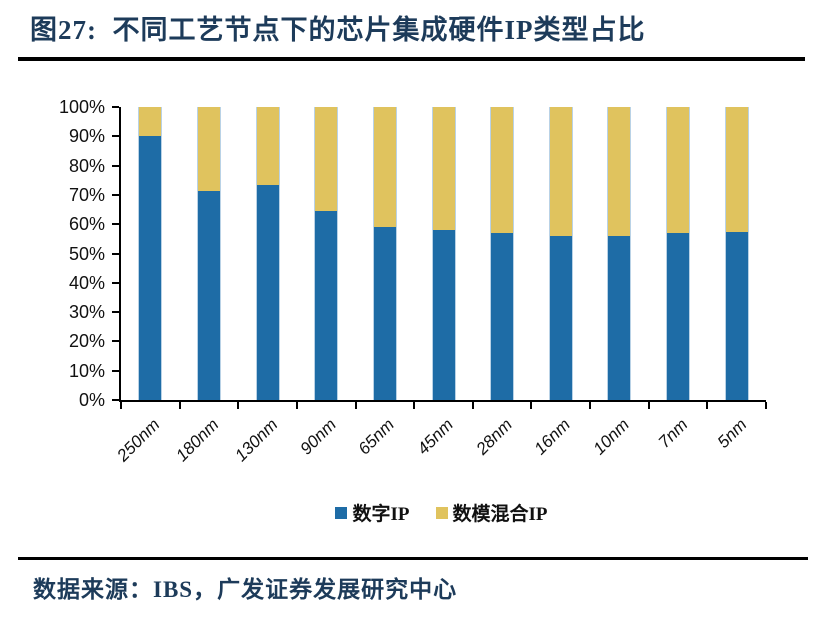 Image resolution: width=825 pixels, height=623 pixels. What do you see at coordinates (611, 437) in the screenshot?
I see `x-axis-label: 10nm` at bounding box center [611, 437].